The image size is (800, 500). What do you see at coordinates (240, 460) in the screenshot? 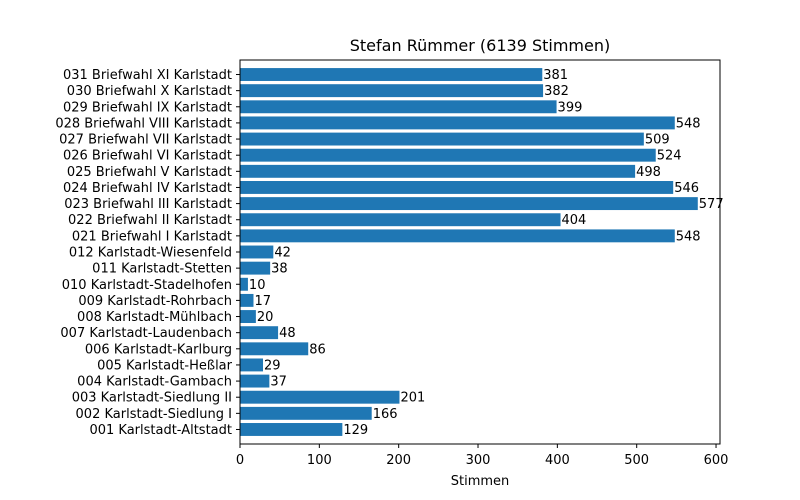
I see `x-tick-label: 0` at bounding box center [240, 460].